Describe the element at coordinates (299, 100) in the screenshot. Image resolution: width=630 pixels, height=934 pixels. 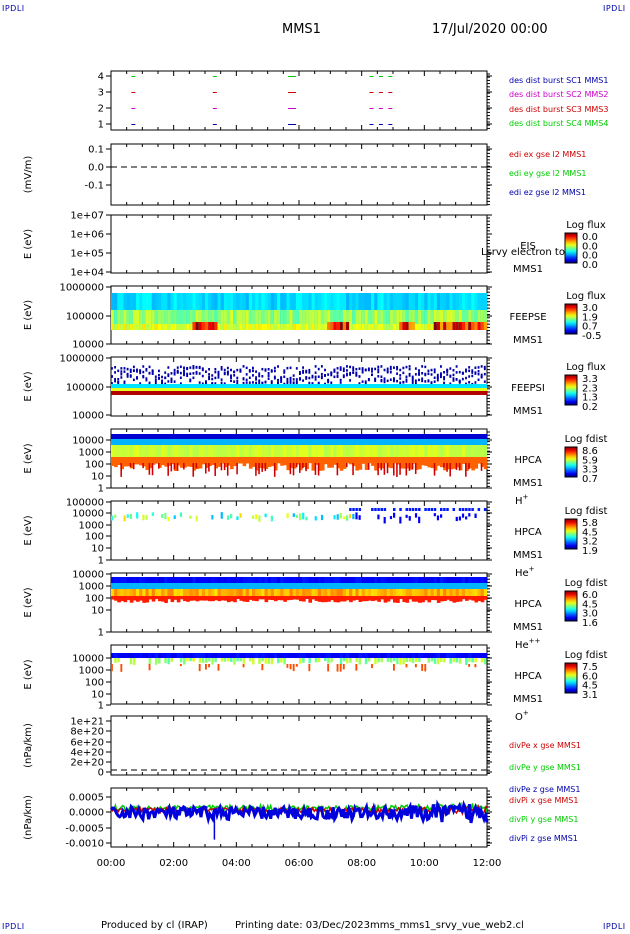
I see `panel-frame` at that location.